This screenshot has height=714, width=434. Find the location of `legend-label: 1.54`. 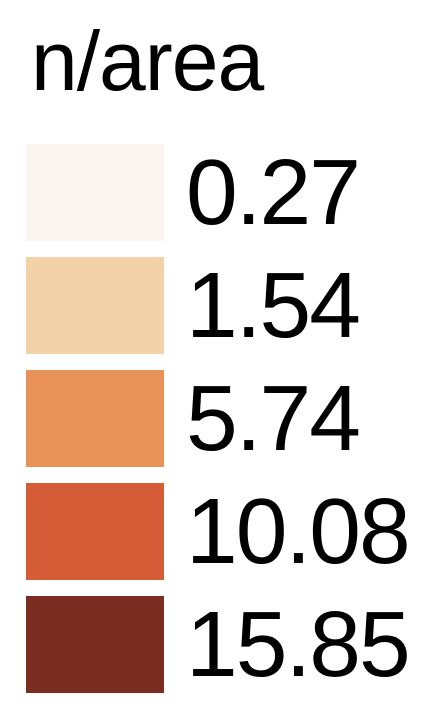

legend-label: 1.54 is located at coordinates (273, 305).